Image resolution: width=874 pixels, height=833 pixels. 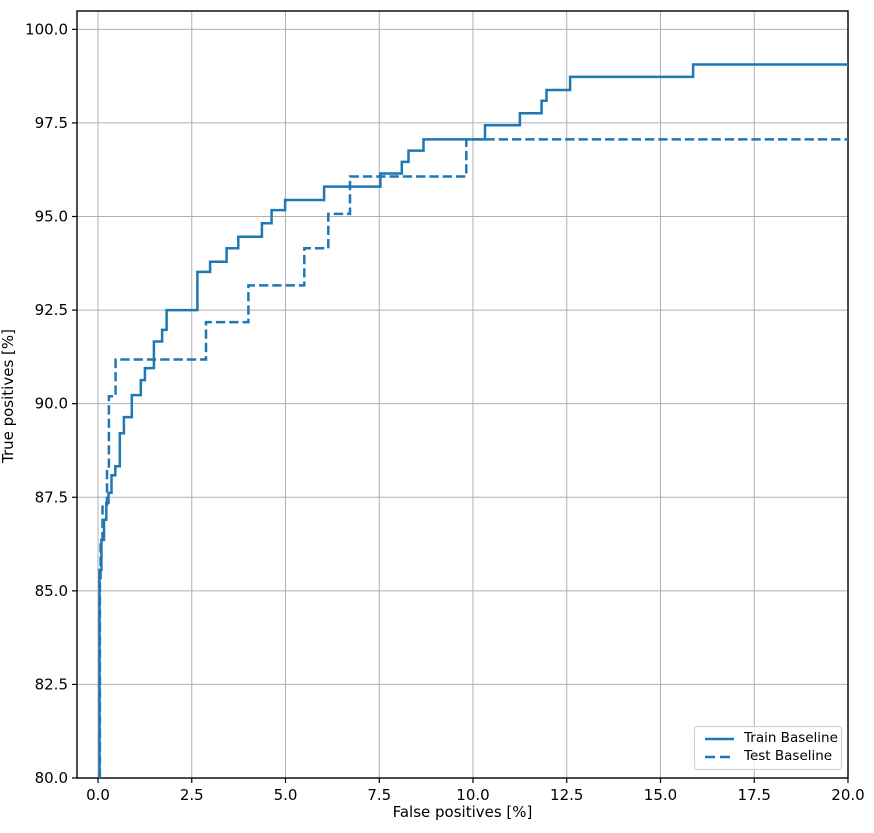 I want to click on train-baseline-line-swatch, so click(x=719, y=739).